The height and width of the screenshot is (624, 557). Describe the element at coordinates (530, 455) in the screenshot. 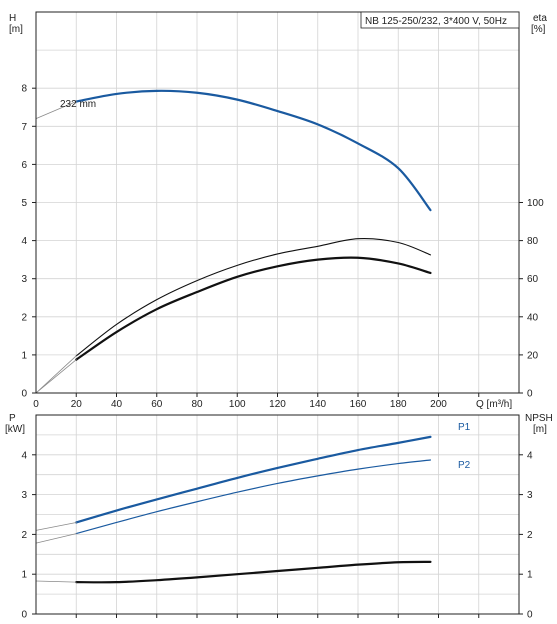

I see `y-right-tick-label: 4` at that location.